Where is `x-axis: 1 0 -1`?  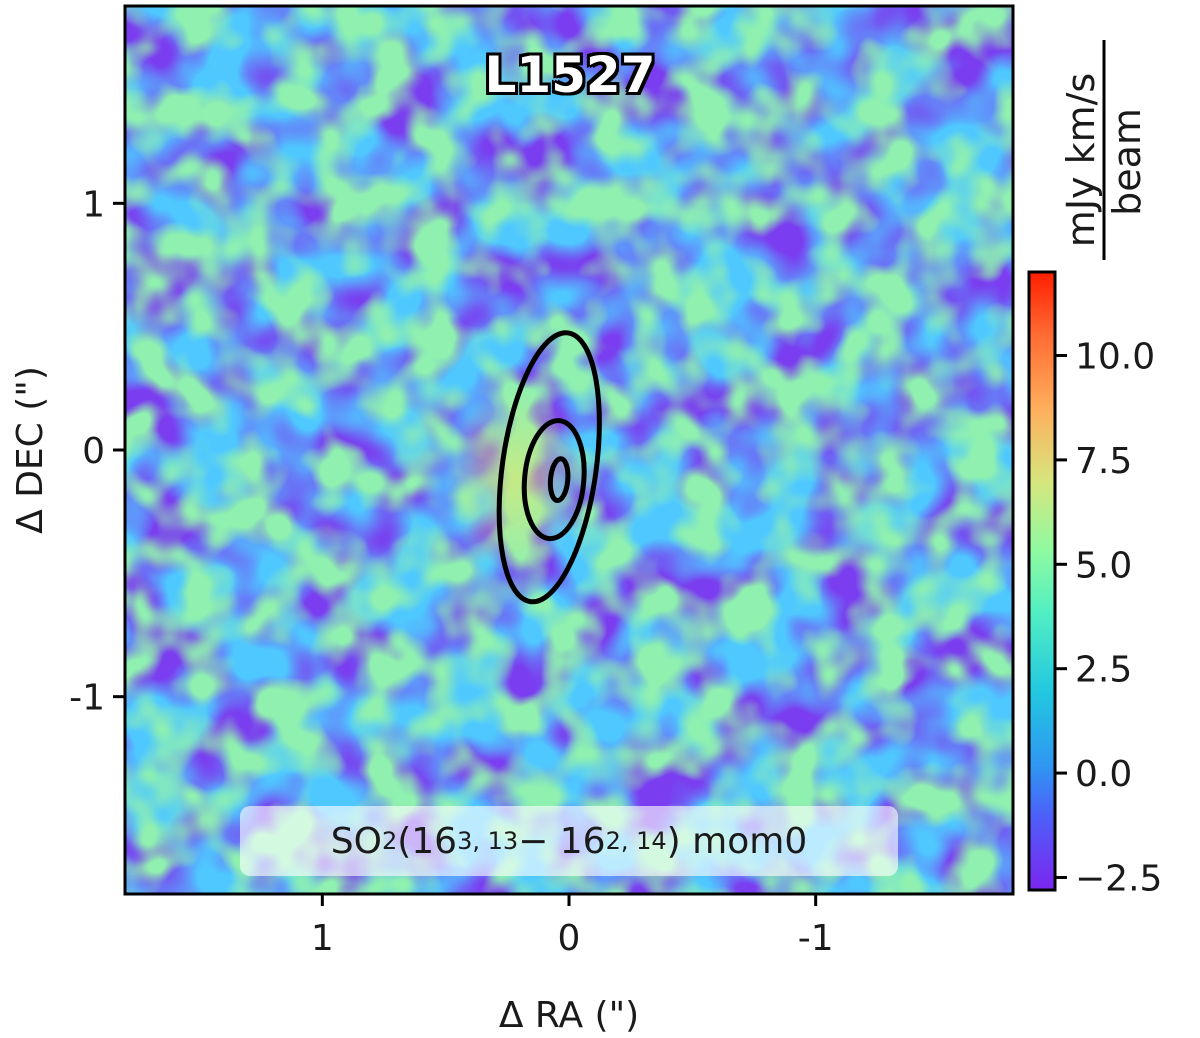
x-axis: 1 0 -1 is located at coordinates (572, 926).